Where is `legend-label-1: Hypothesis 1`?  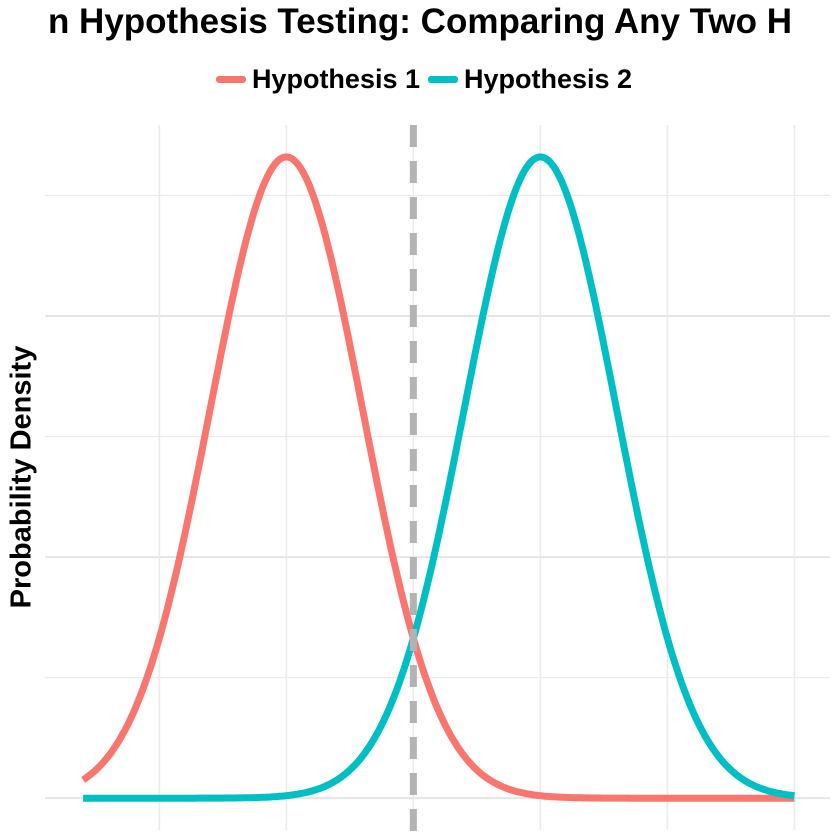
legend-label-1: Hypothesis 1 is located at coordinates (335, 79).